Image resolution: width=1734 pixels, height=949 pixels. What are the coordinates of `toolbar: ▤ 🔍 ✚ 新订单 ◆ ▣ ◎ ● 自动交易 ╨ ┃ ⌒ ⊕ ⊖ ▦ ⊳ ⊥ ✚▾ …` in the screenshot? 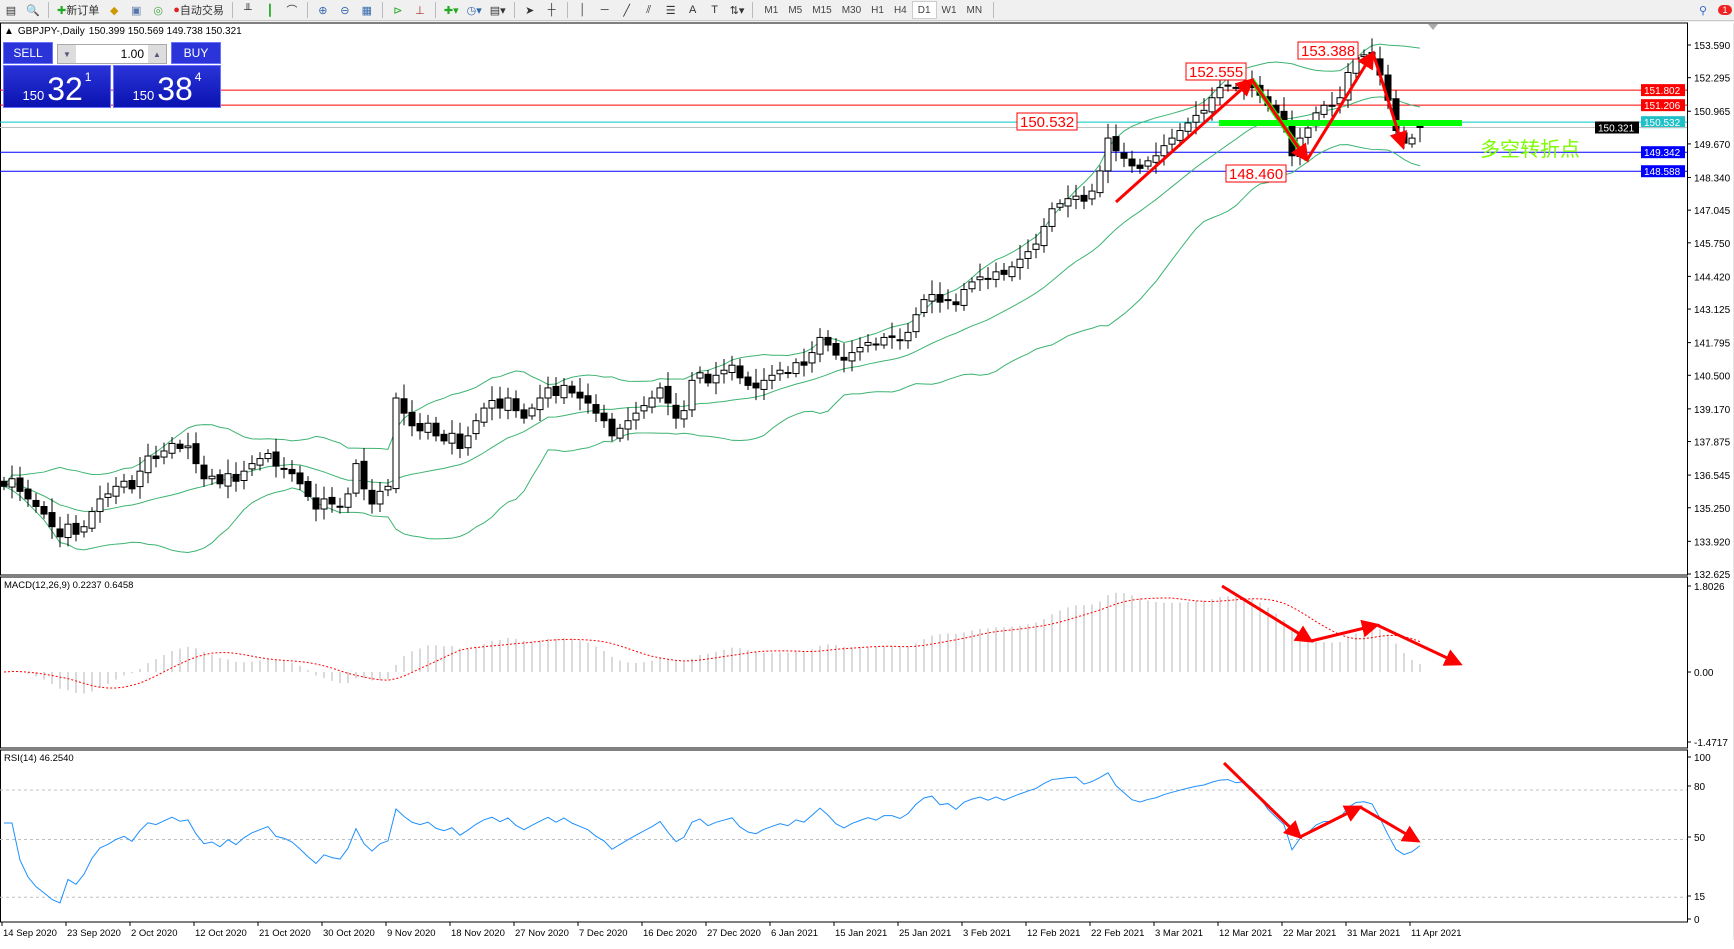 It's located at (867, 10).